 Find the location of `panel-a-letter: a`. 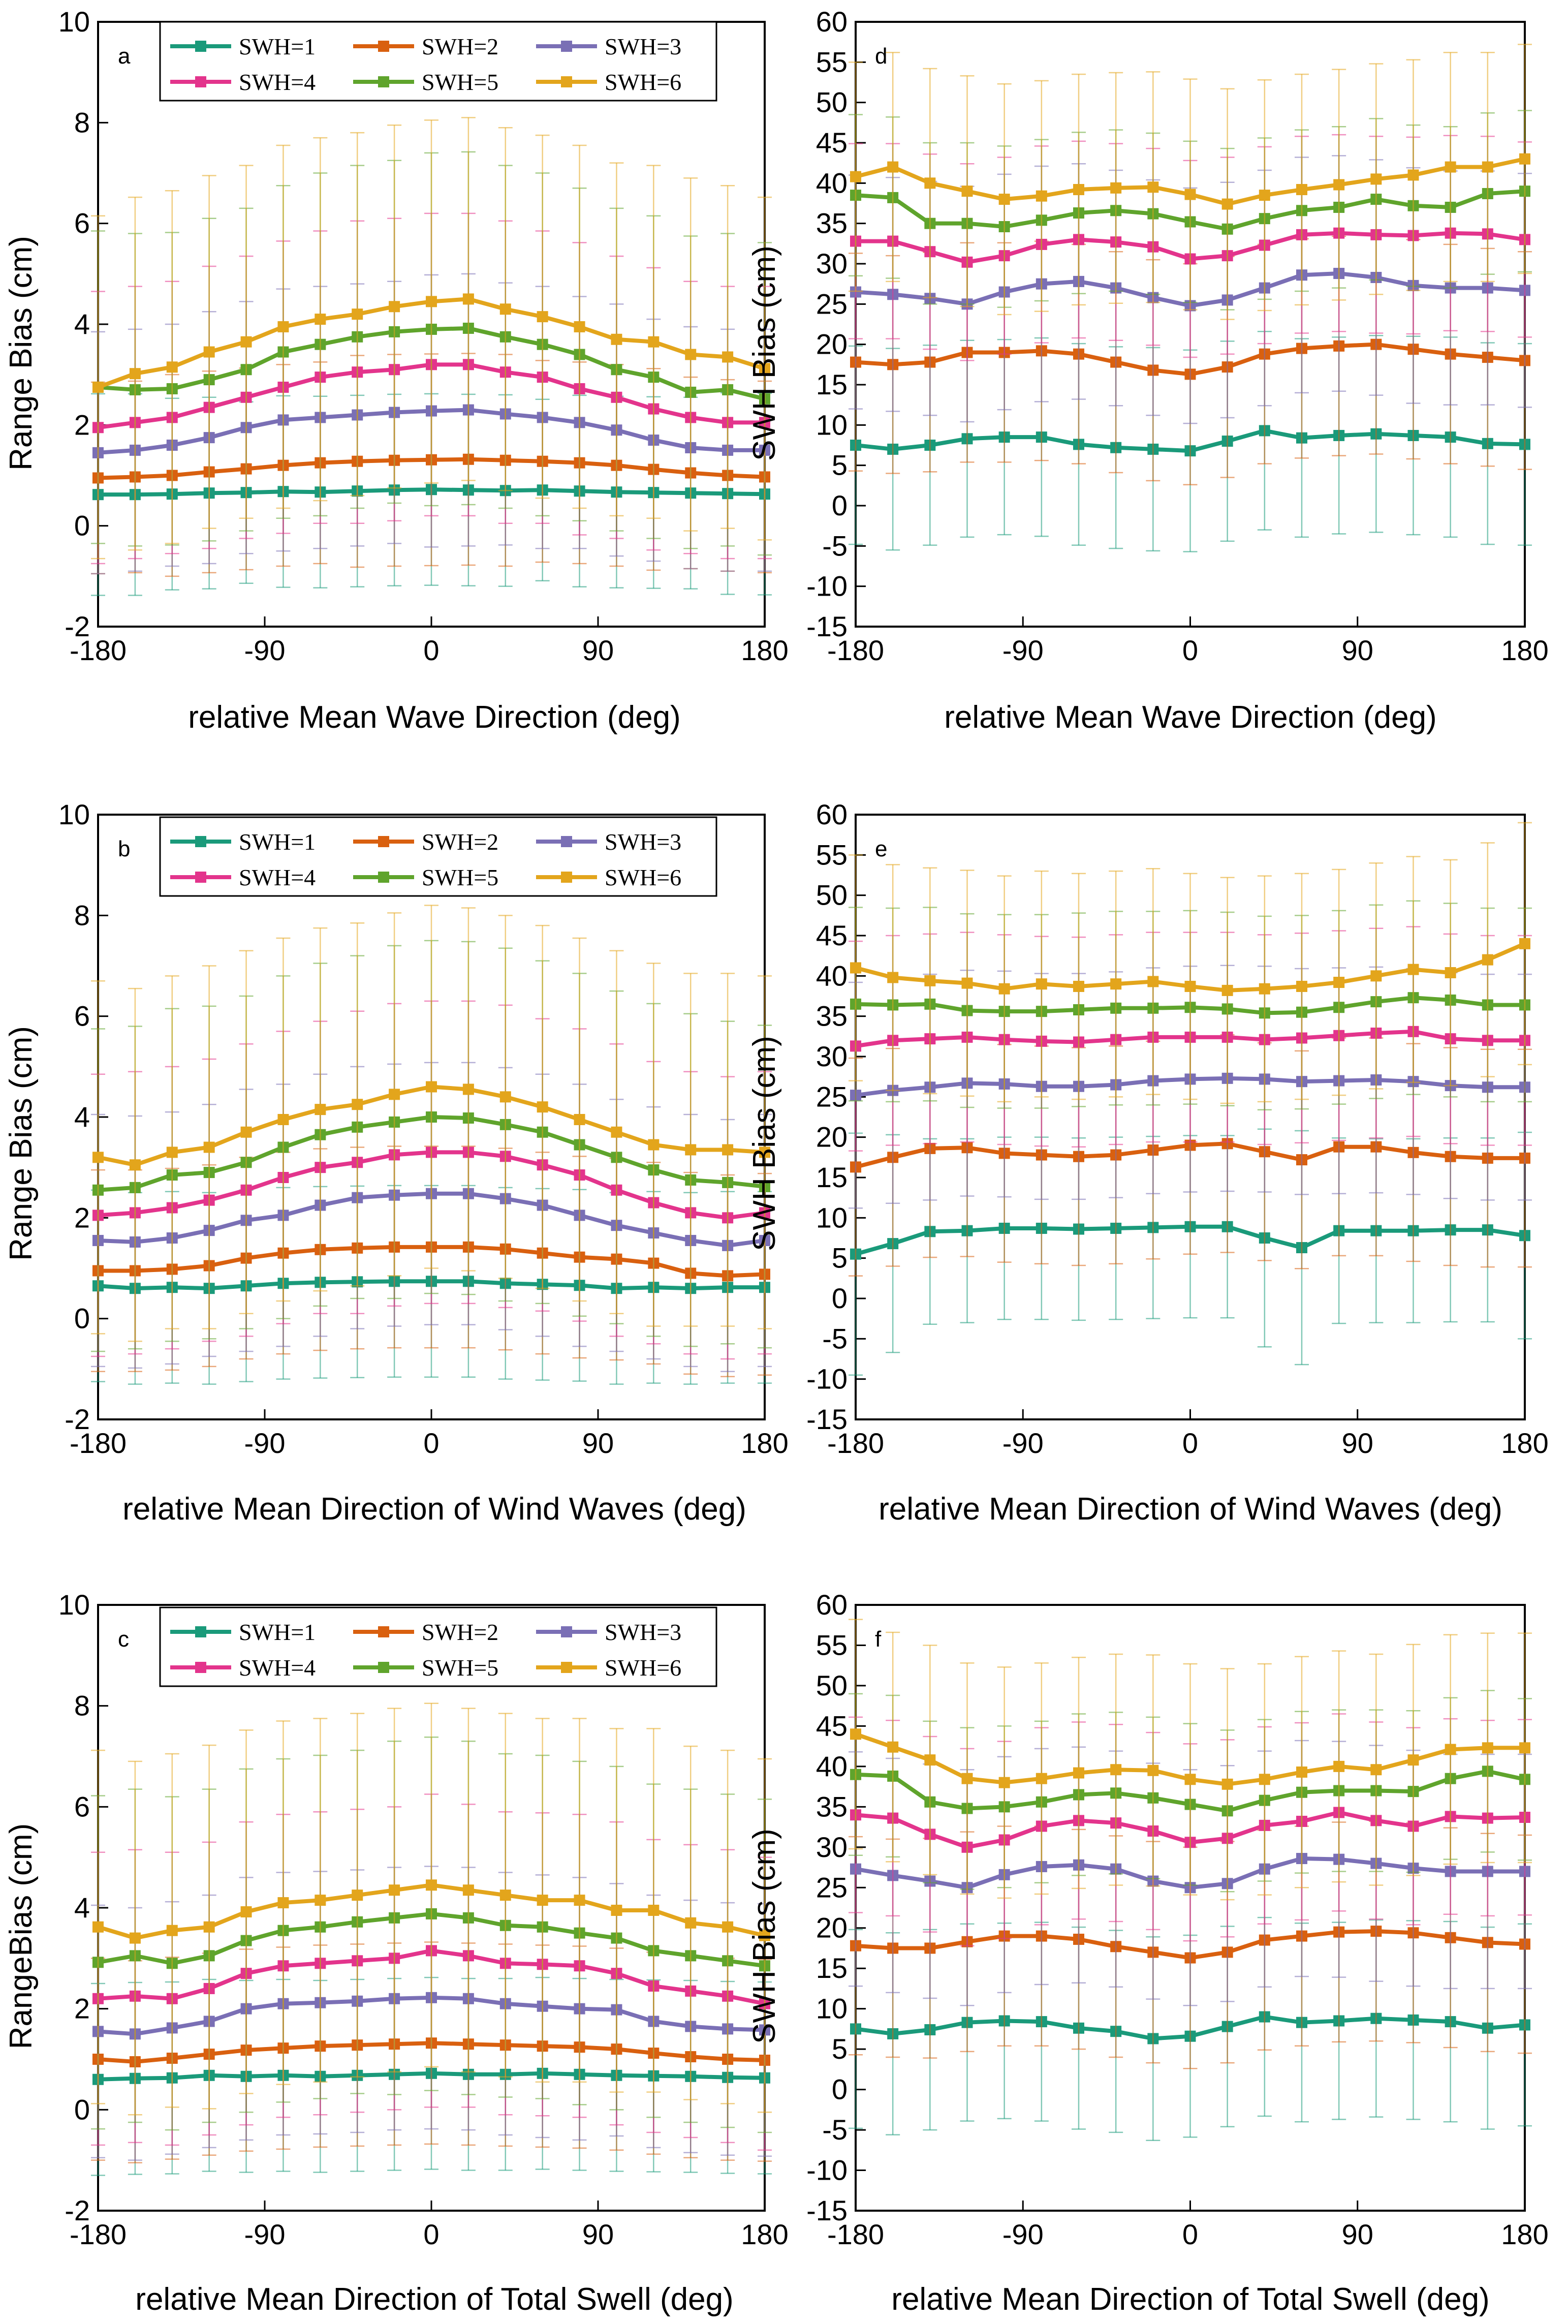

panel-a-letter: a is located at coordinates (124, 57).